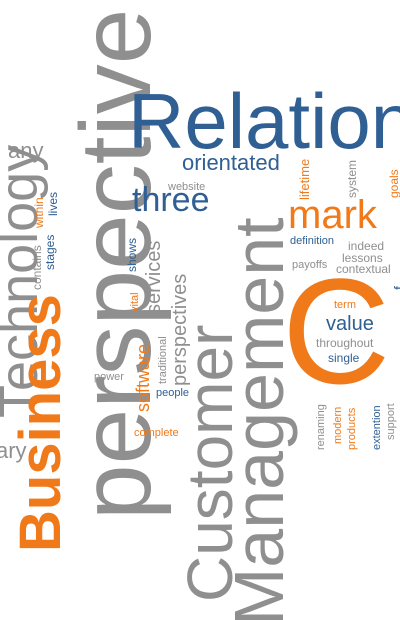  What do you see at coordinates (393, 183) in the screenshot?
I see `word-goals: goals` at bounding box center [393, 183].